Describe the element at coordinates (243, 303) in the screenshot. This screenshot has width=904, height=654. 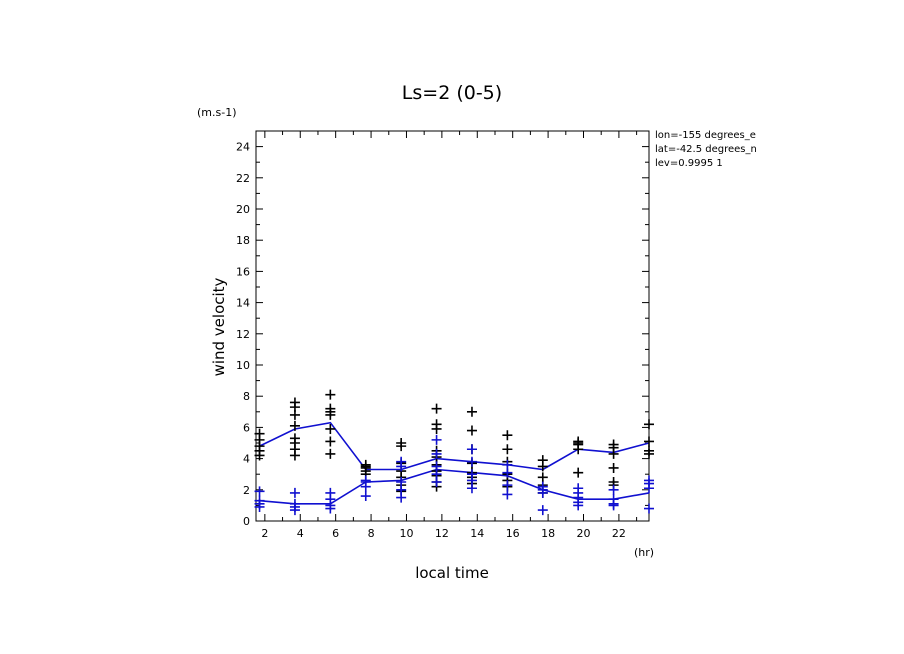
I see `y-tick-label: 14` at that location.